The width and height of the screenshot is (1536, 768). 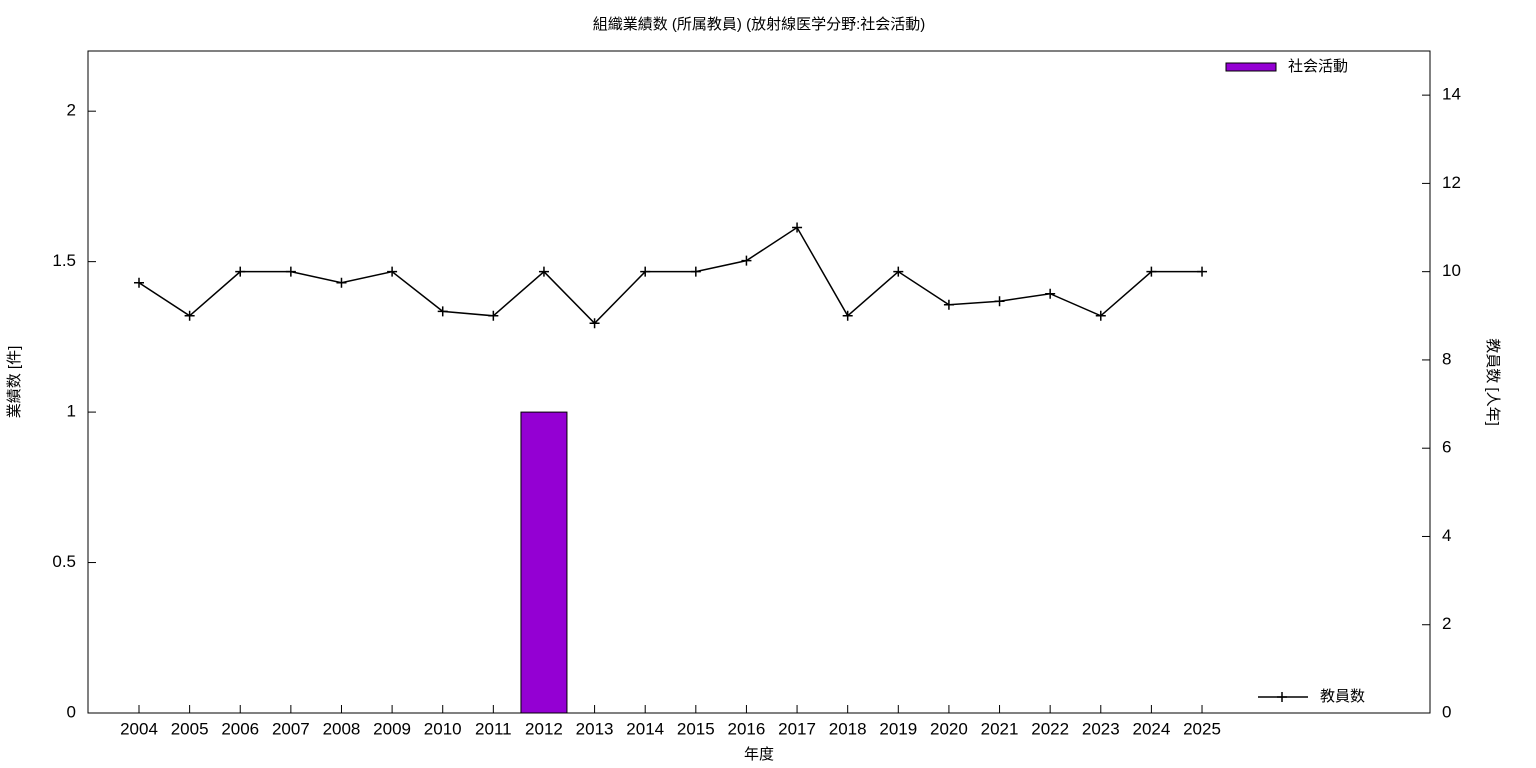 I want to click on x-tick-label: 2013, so click(x=595, y=728).